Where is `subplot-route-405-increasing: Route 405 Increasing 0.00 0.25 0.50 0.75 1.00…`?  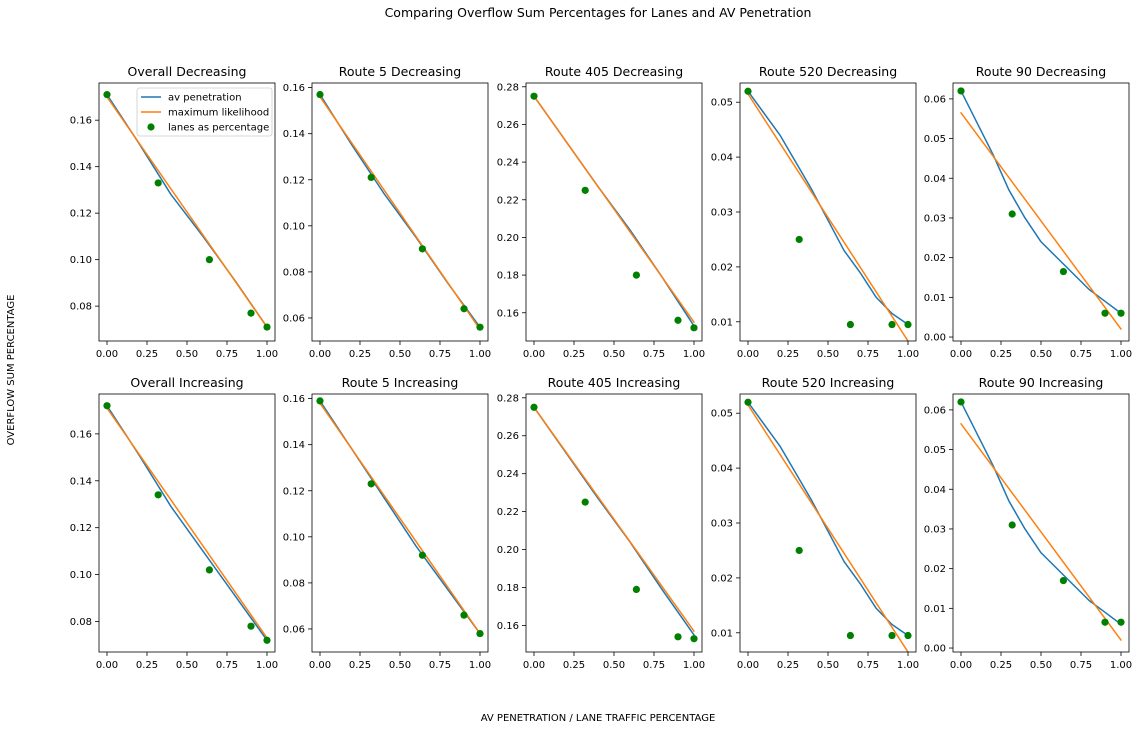 subplot-route-405-increasing: Route 405 Increasing 0.00 0.25 0.50 0.75 1.00… is located at coordinates (601, 523).